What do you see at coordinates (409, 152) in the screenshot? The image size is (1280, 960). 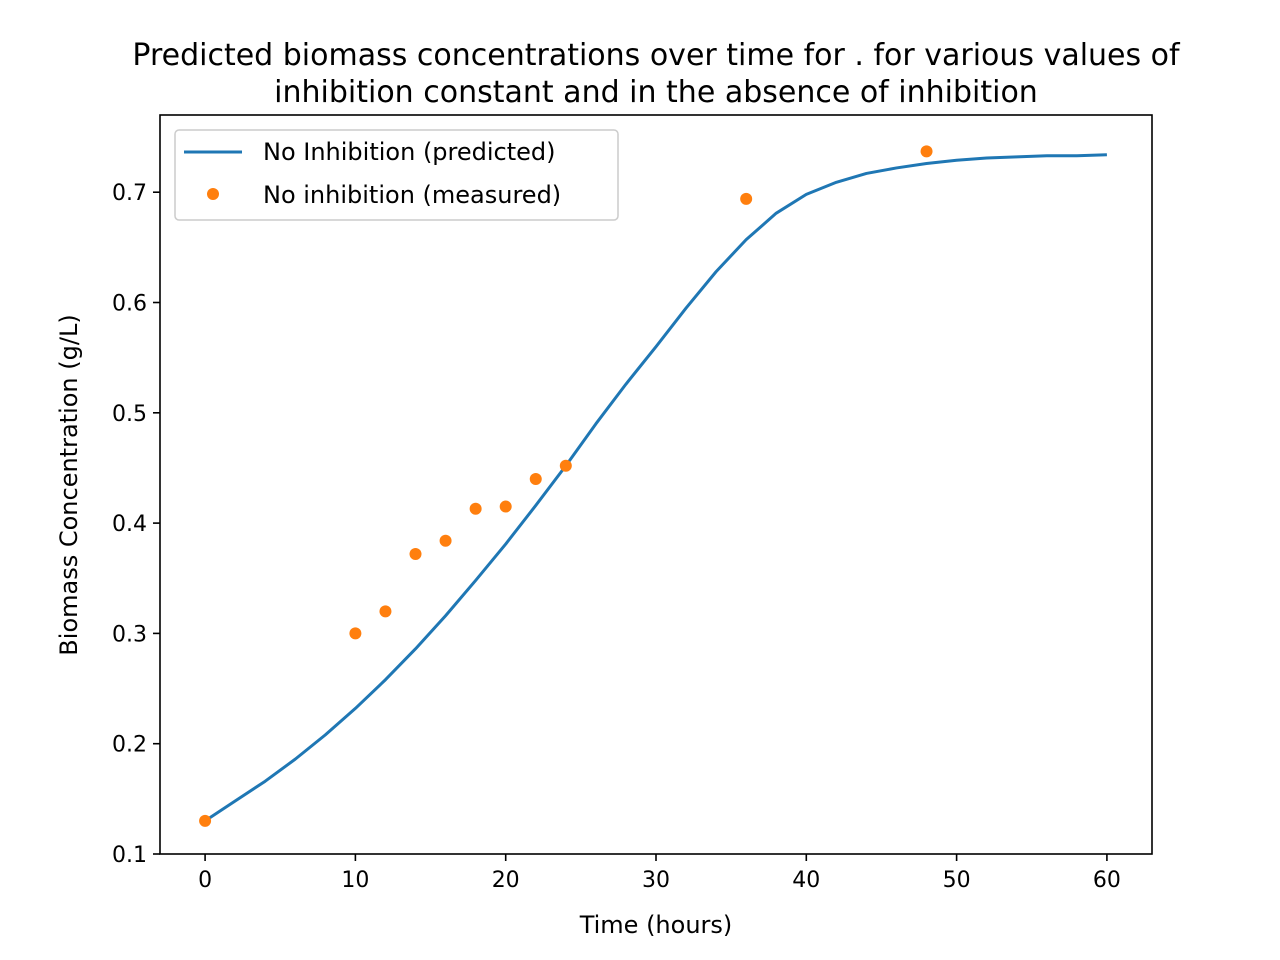 I see `legend-label-predicted: No Inhibition (predicted)` at bounding box center [409, 152].